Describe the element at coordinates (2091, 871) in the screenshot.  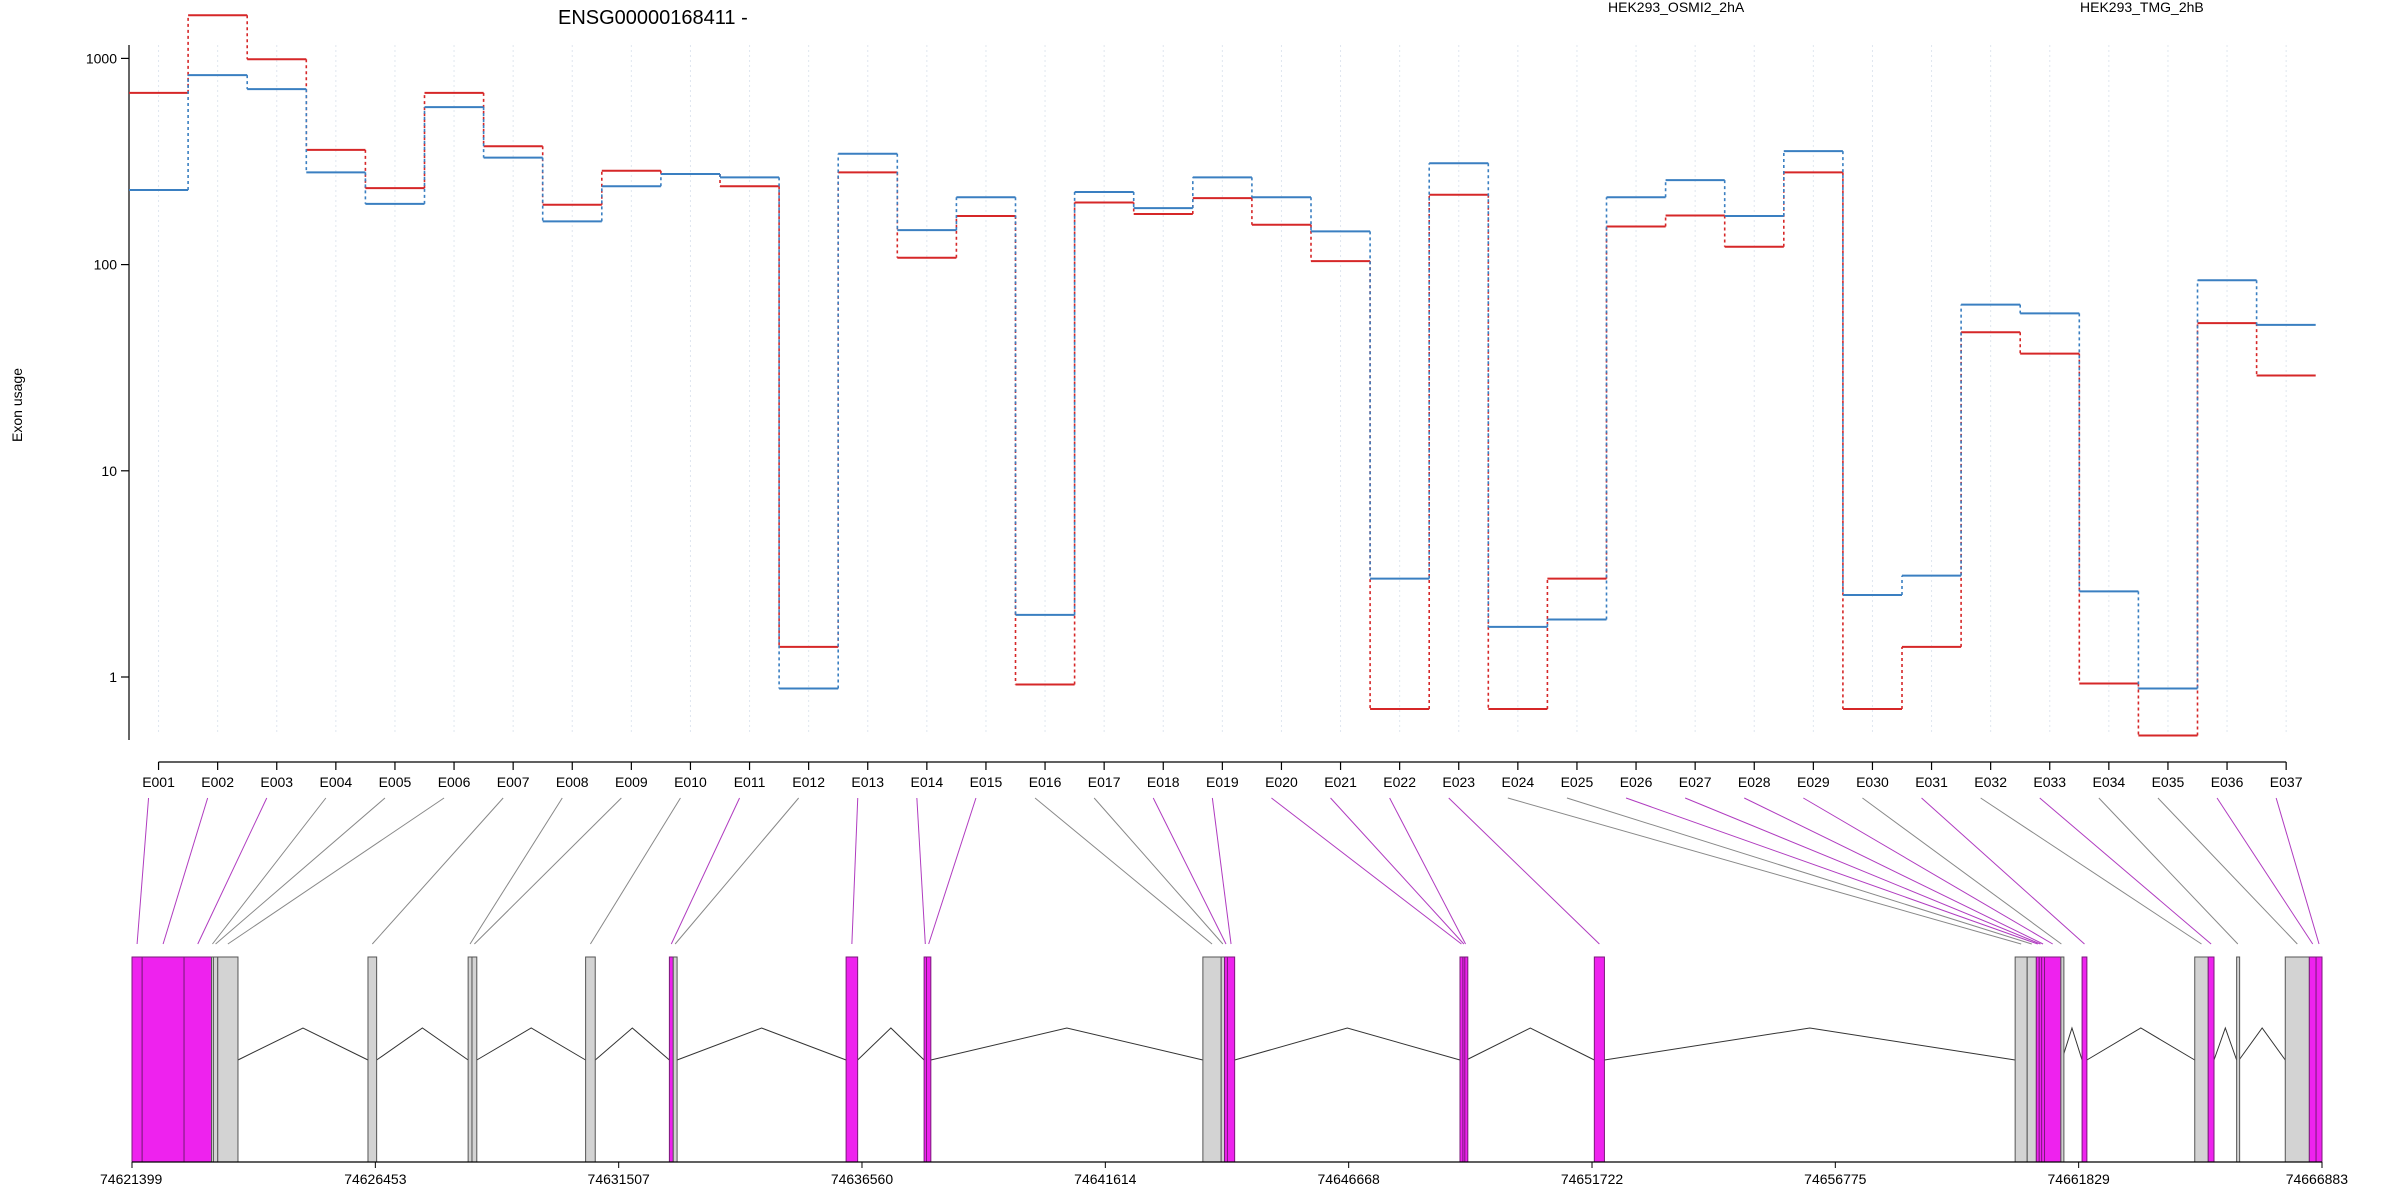
I see `connector-E032` at that location.